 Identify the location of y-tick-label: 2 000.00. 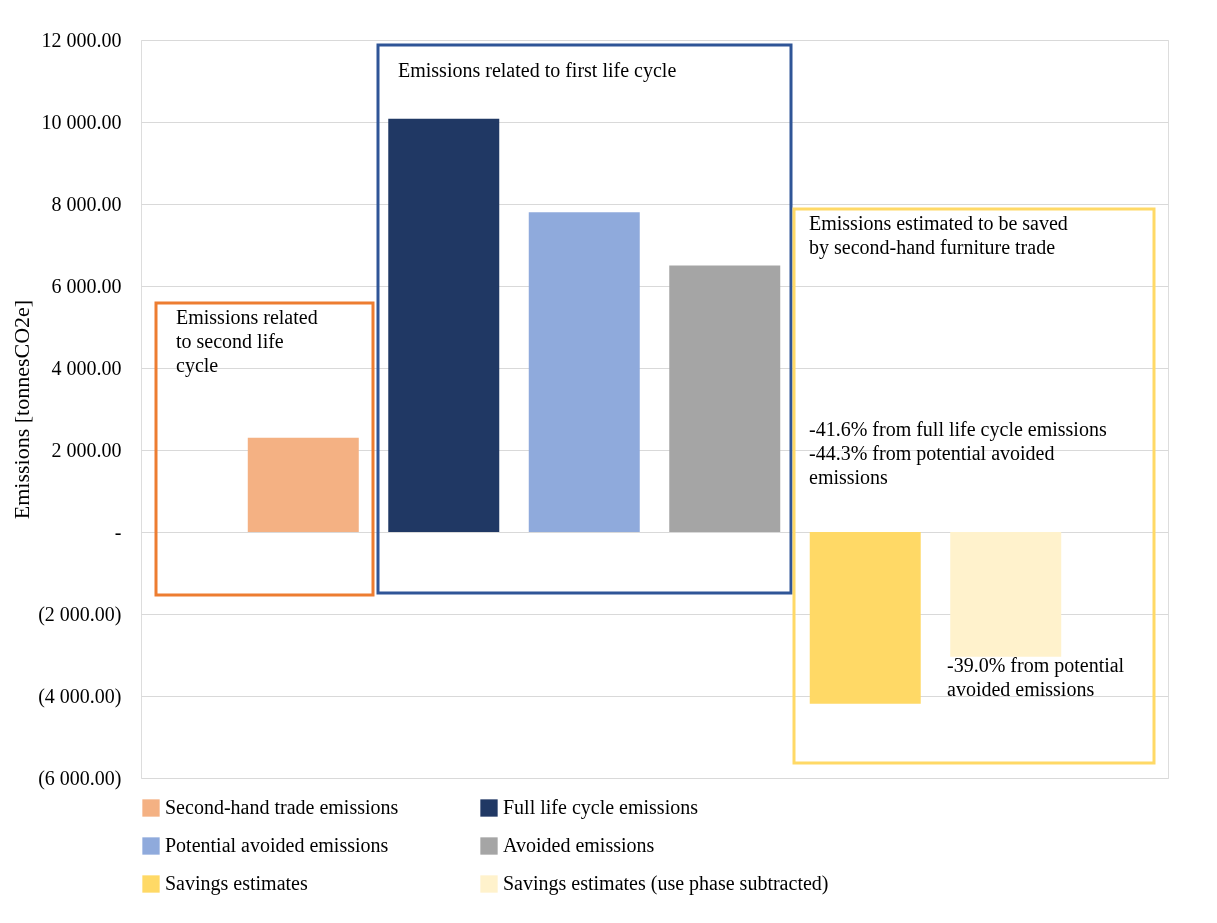
(86, 449).